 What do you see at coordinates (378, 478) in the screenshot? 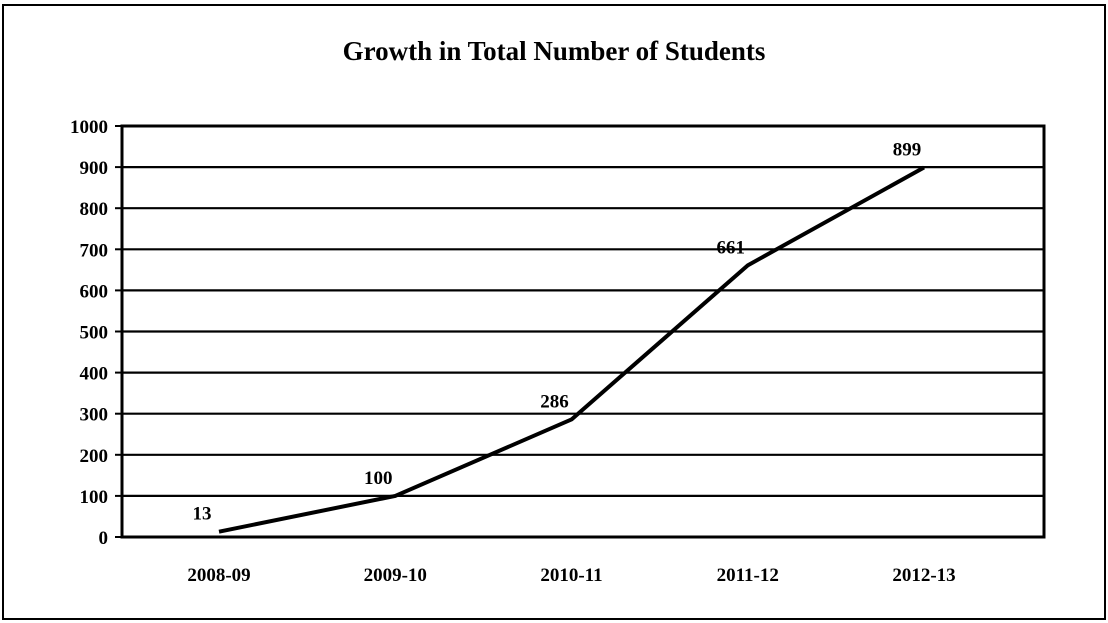
I see `data-label: 100` at bounding box center [378, 478].